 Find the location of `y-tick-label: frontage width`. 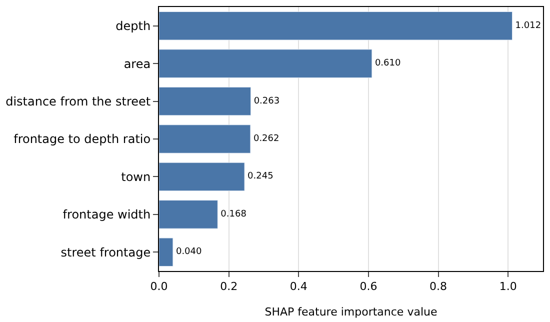

y-tick-label: frontage width is located at coordinates (106, 215).